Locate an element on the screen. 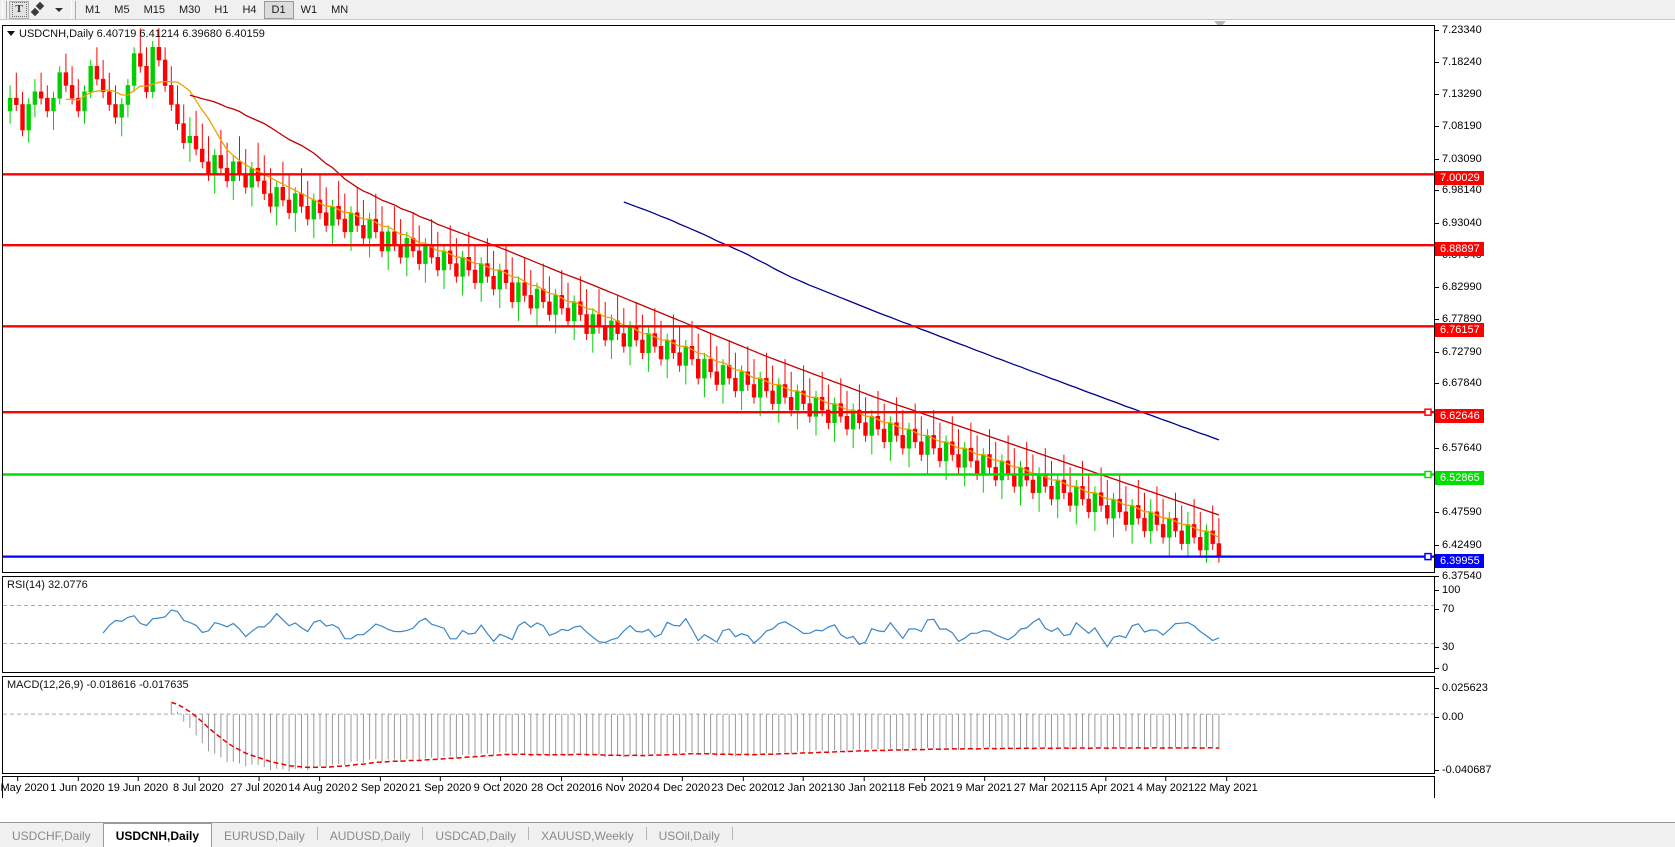  rsi-tick-label: 100 is located at coordinates (1447, 590).